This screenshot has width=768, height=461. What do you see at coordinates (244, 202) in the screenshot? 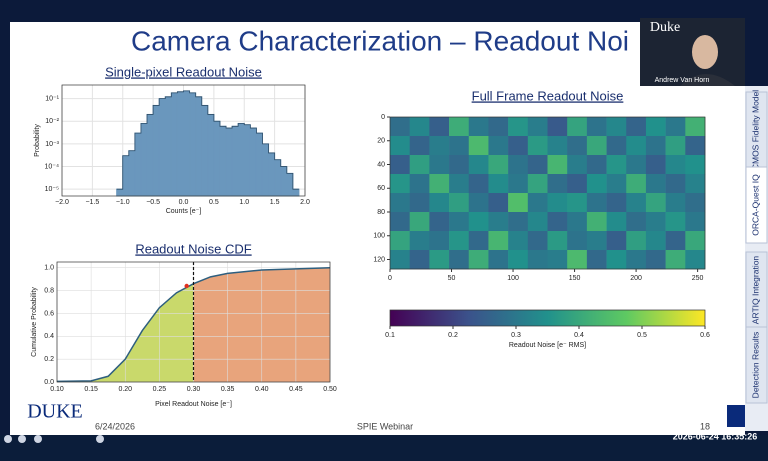
I see `x-tick-label: 1.0` at bounding box center [244, 202].